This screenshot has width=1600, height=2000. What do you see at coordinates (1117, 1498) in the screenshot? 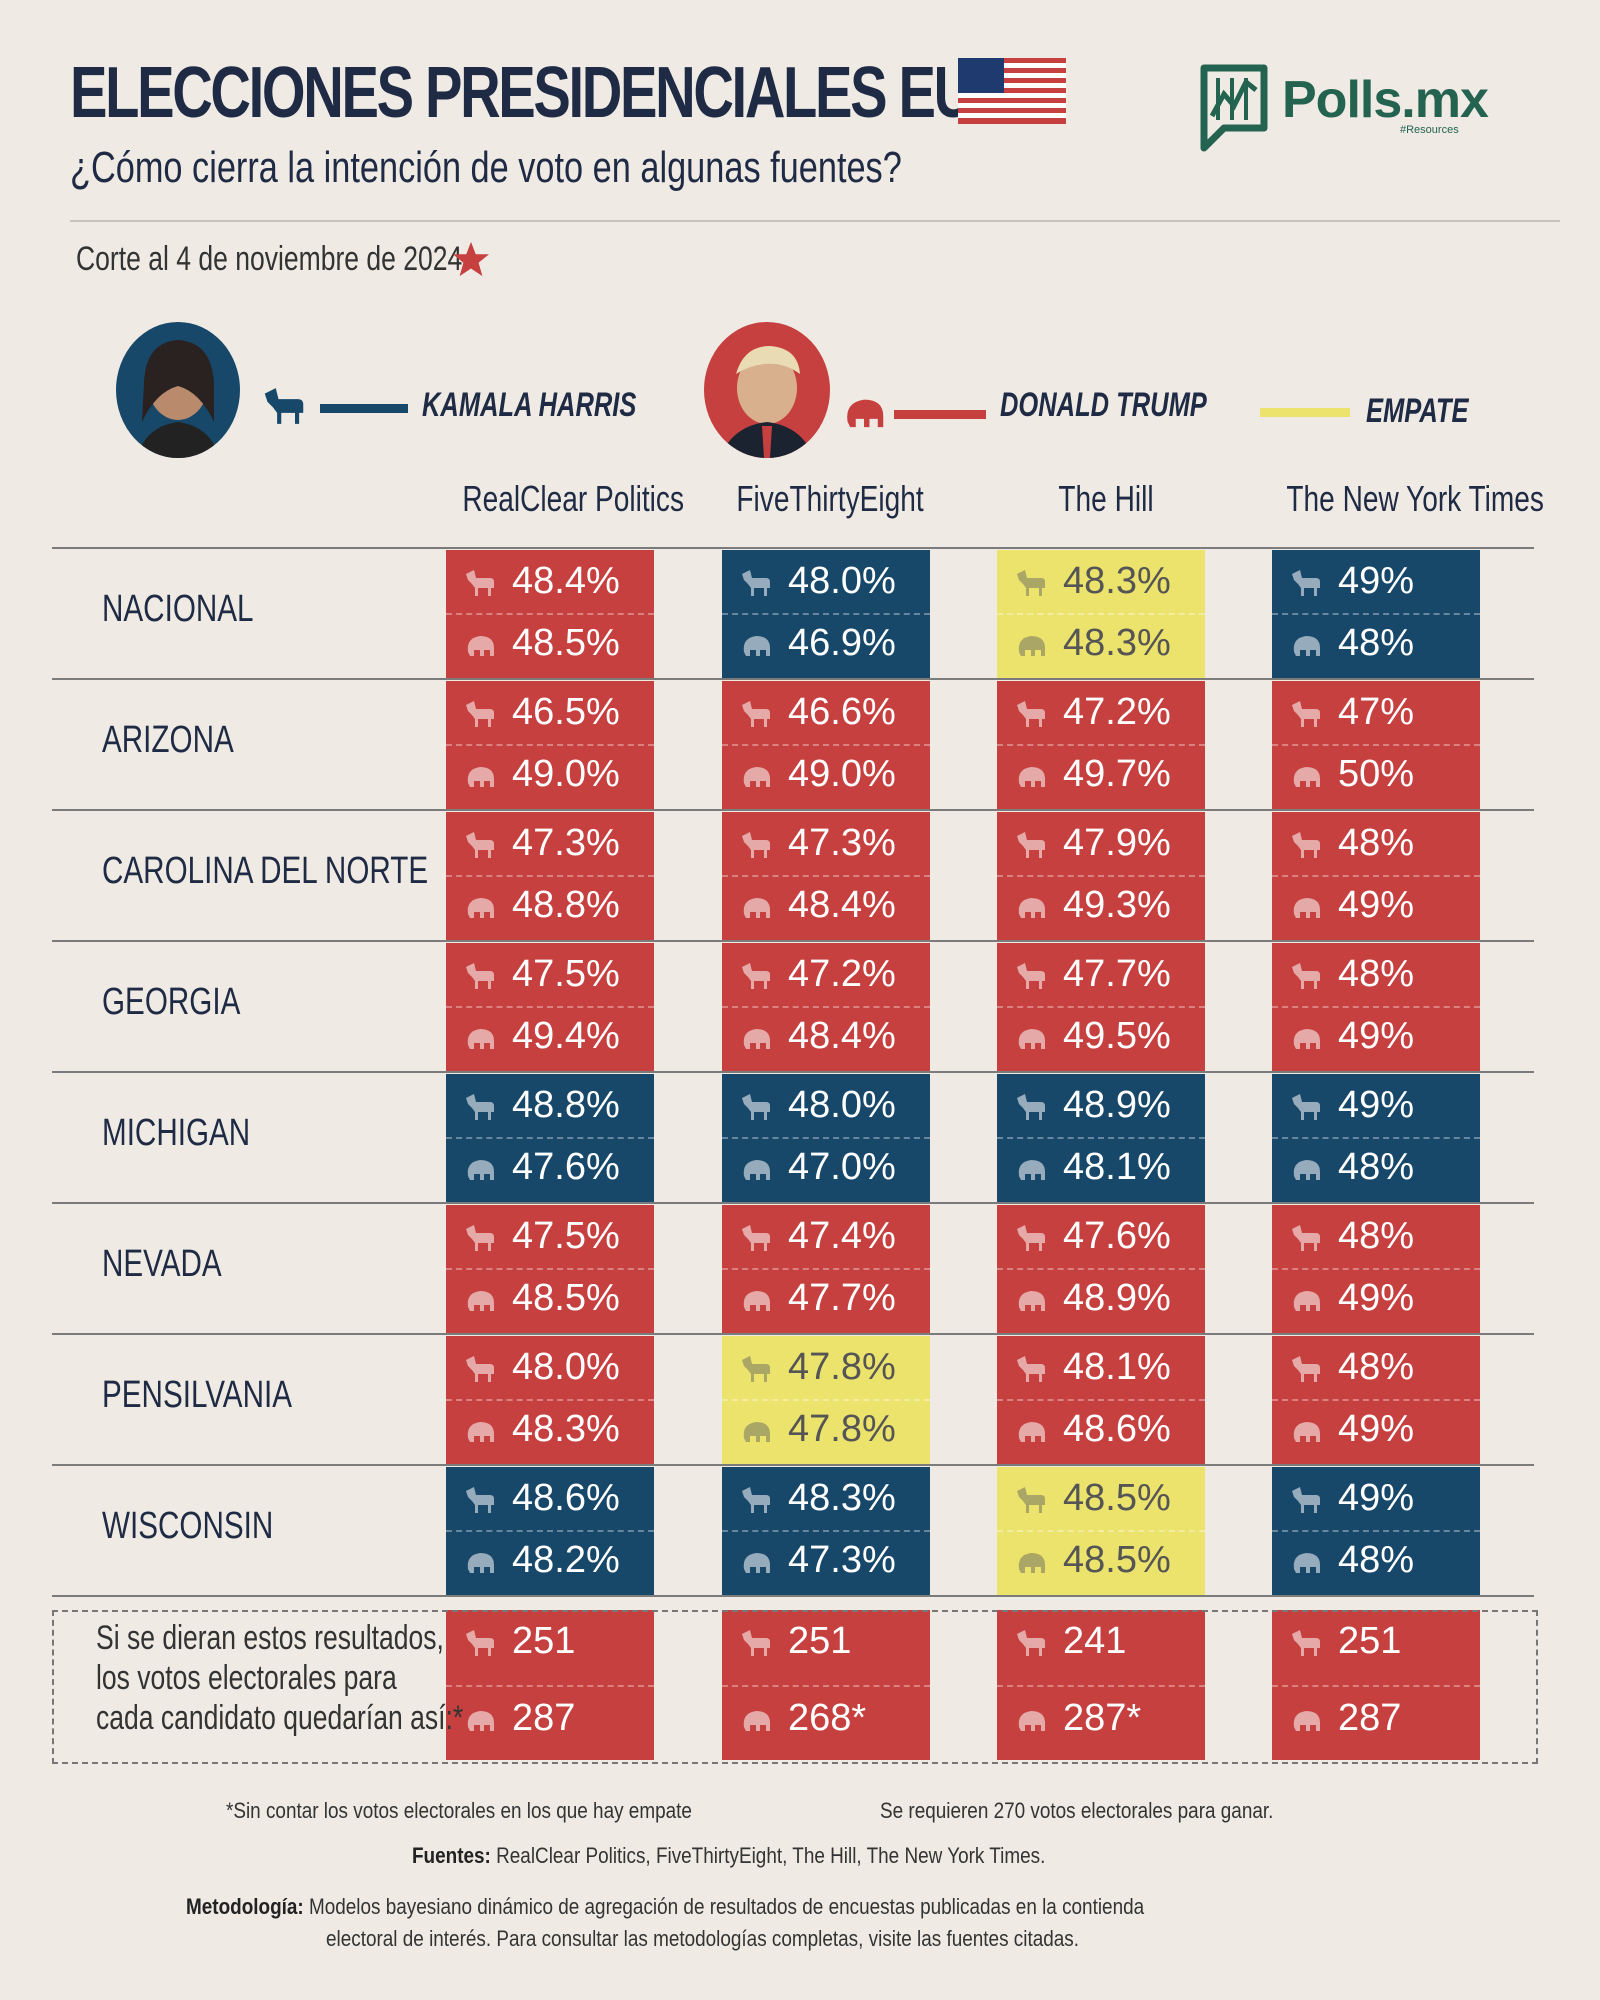
I see `harris-percent: 48.5%` at bounding box center [1117, 1498].